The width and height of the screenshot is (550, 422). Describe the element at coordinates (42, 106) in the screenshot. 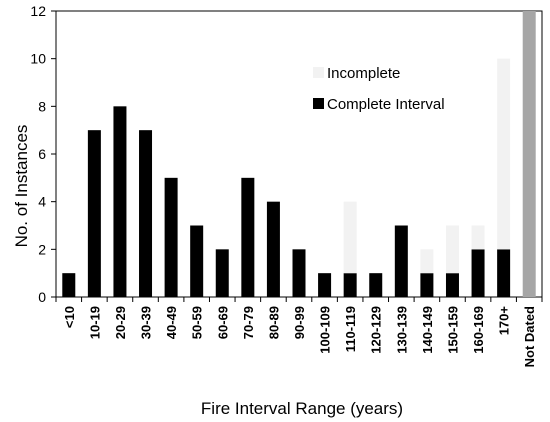

I see `y-tick-label: 8` at that location.